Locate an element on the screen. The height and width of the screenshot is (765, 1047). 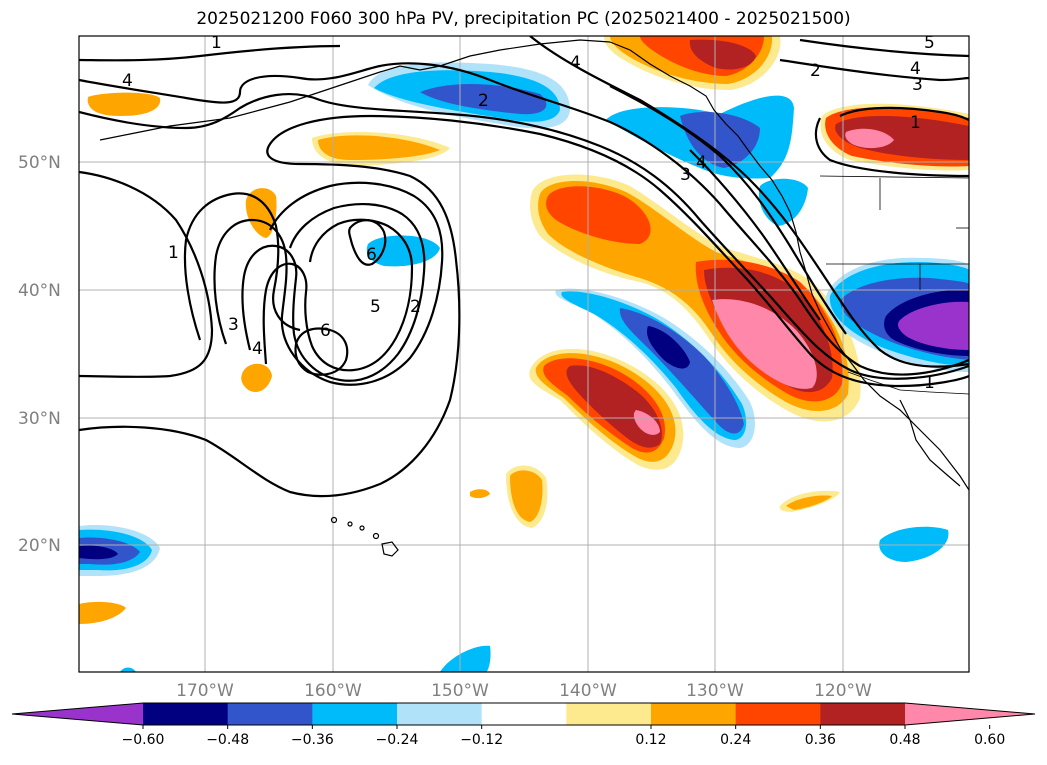
lon-label: 120°W is located at coordinates (843, 691).